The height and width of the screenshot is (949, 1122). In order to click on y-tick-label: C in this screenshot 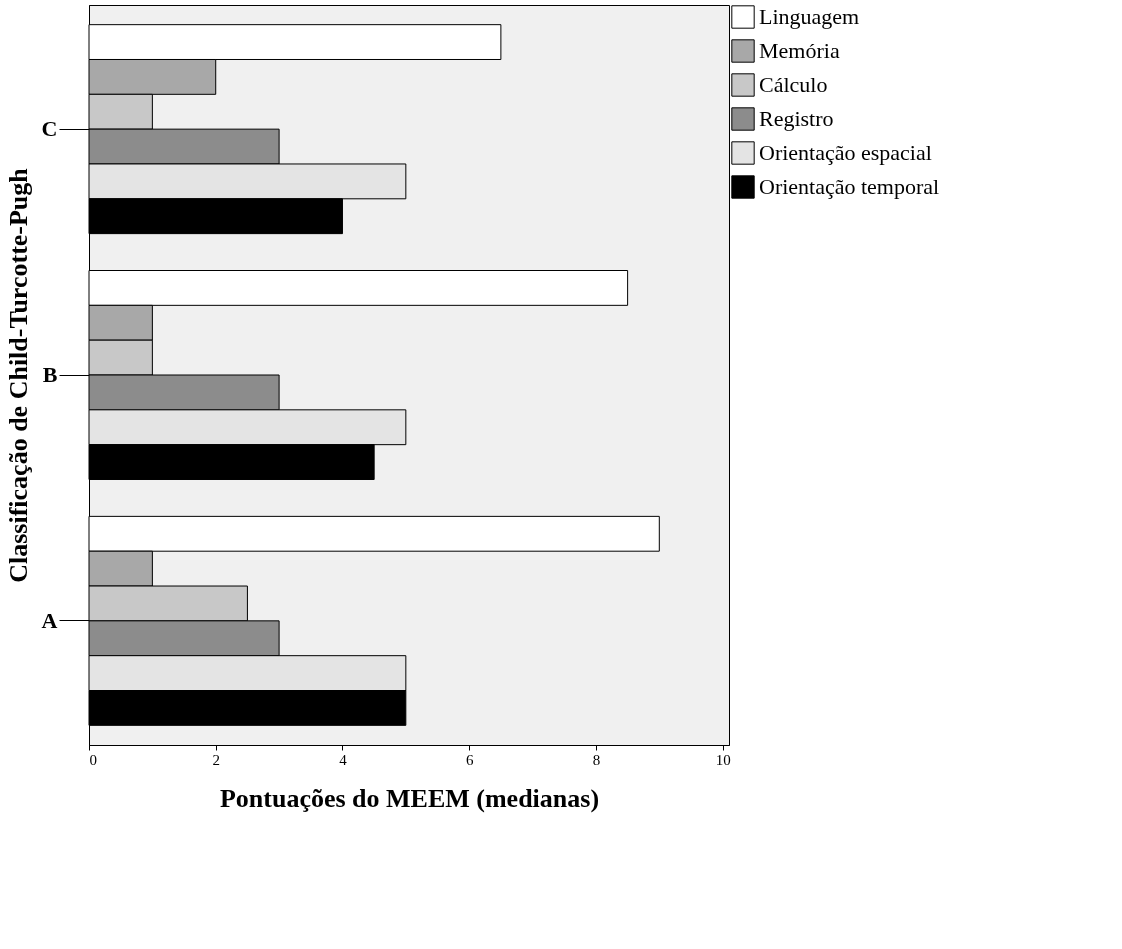, I will do `click(49, 129)`.